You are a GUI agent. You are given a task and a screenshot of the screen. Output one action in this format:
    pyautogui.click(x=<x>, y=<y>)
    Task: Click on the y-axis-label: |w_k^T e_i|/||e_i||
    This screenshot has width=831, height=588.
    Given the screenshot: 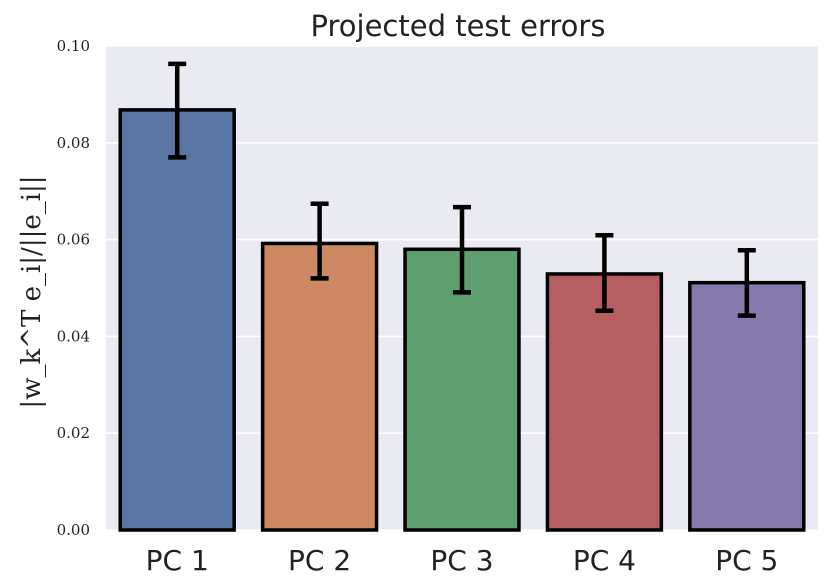 What is the action you would take?
    pyautogui.click(x=32, y=291)
    